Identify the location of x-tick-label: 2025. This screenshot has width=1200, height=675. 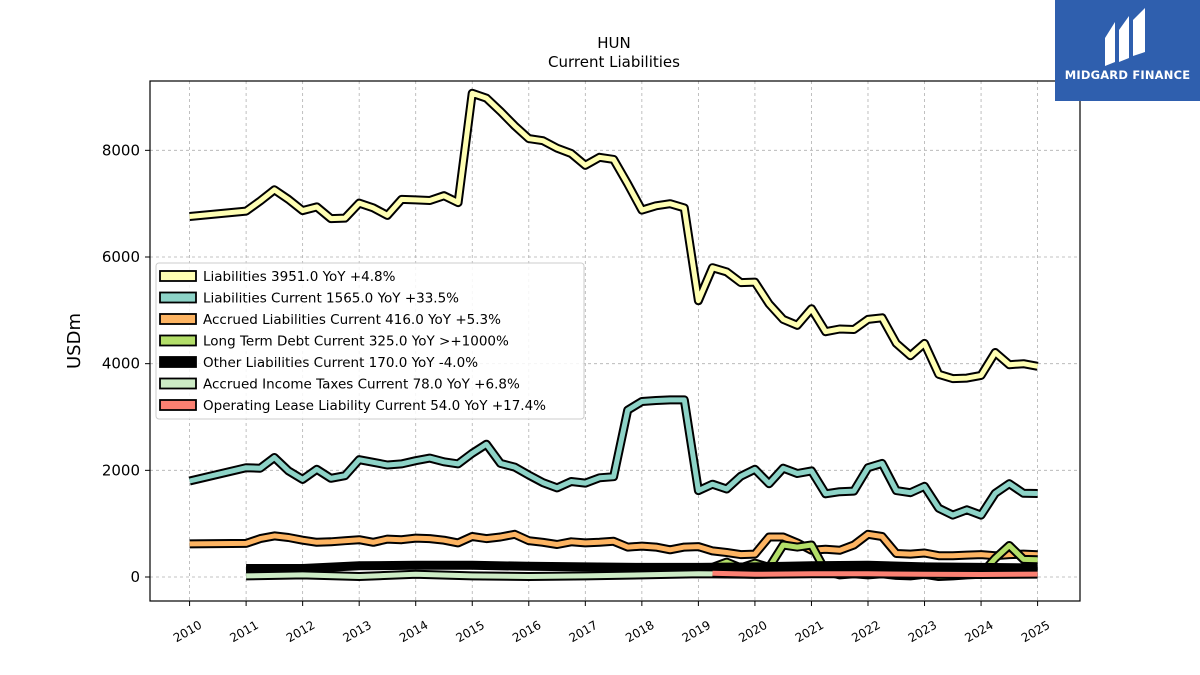
(1035, 631).